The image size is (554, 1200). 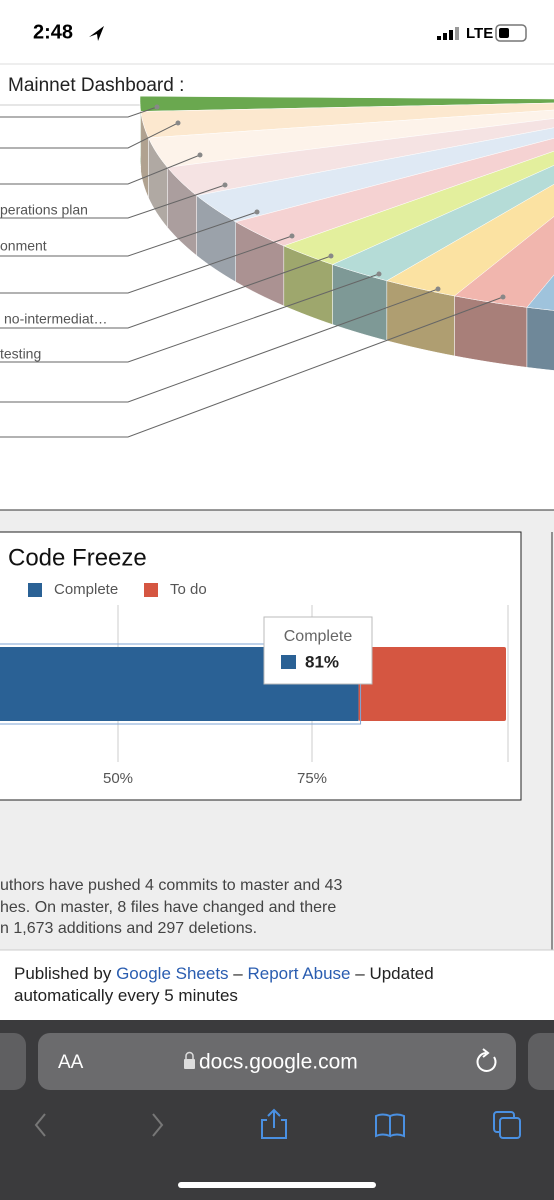 I want to click on forward-button, so click(x=158, y=1125).